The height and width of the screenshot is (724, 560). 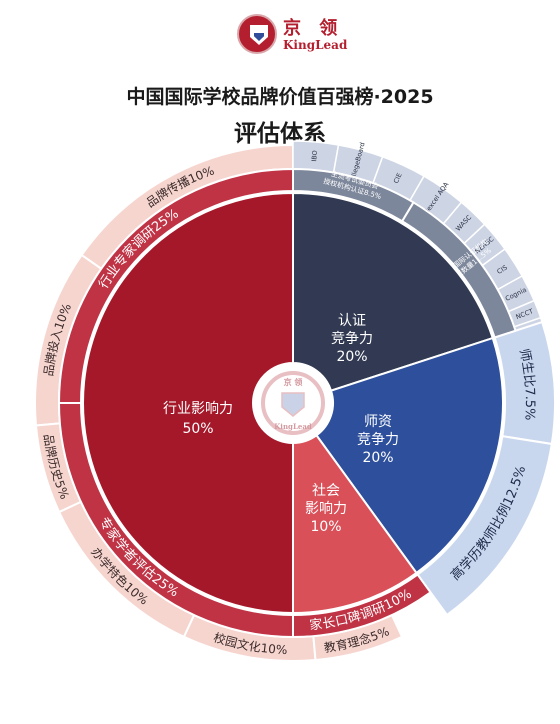 What do you see at coordinates (198, 419) in the screenshot?
I see `inner-label-1: 行业影响力 50%` at bounding box center [198, 419].